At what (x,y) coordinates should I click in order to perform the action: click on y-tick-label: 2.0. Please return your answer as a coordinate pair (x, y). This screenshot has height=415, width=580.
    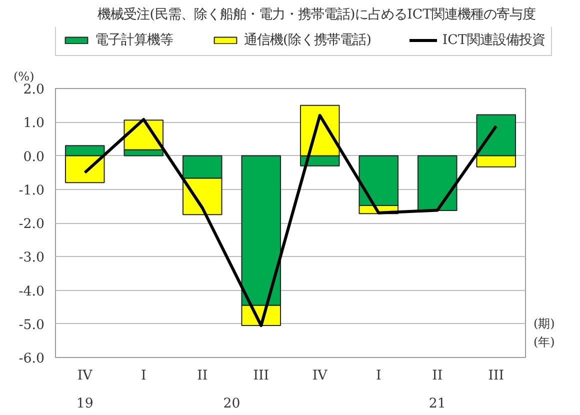
    Looking at the image, I should click on (34, 90).